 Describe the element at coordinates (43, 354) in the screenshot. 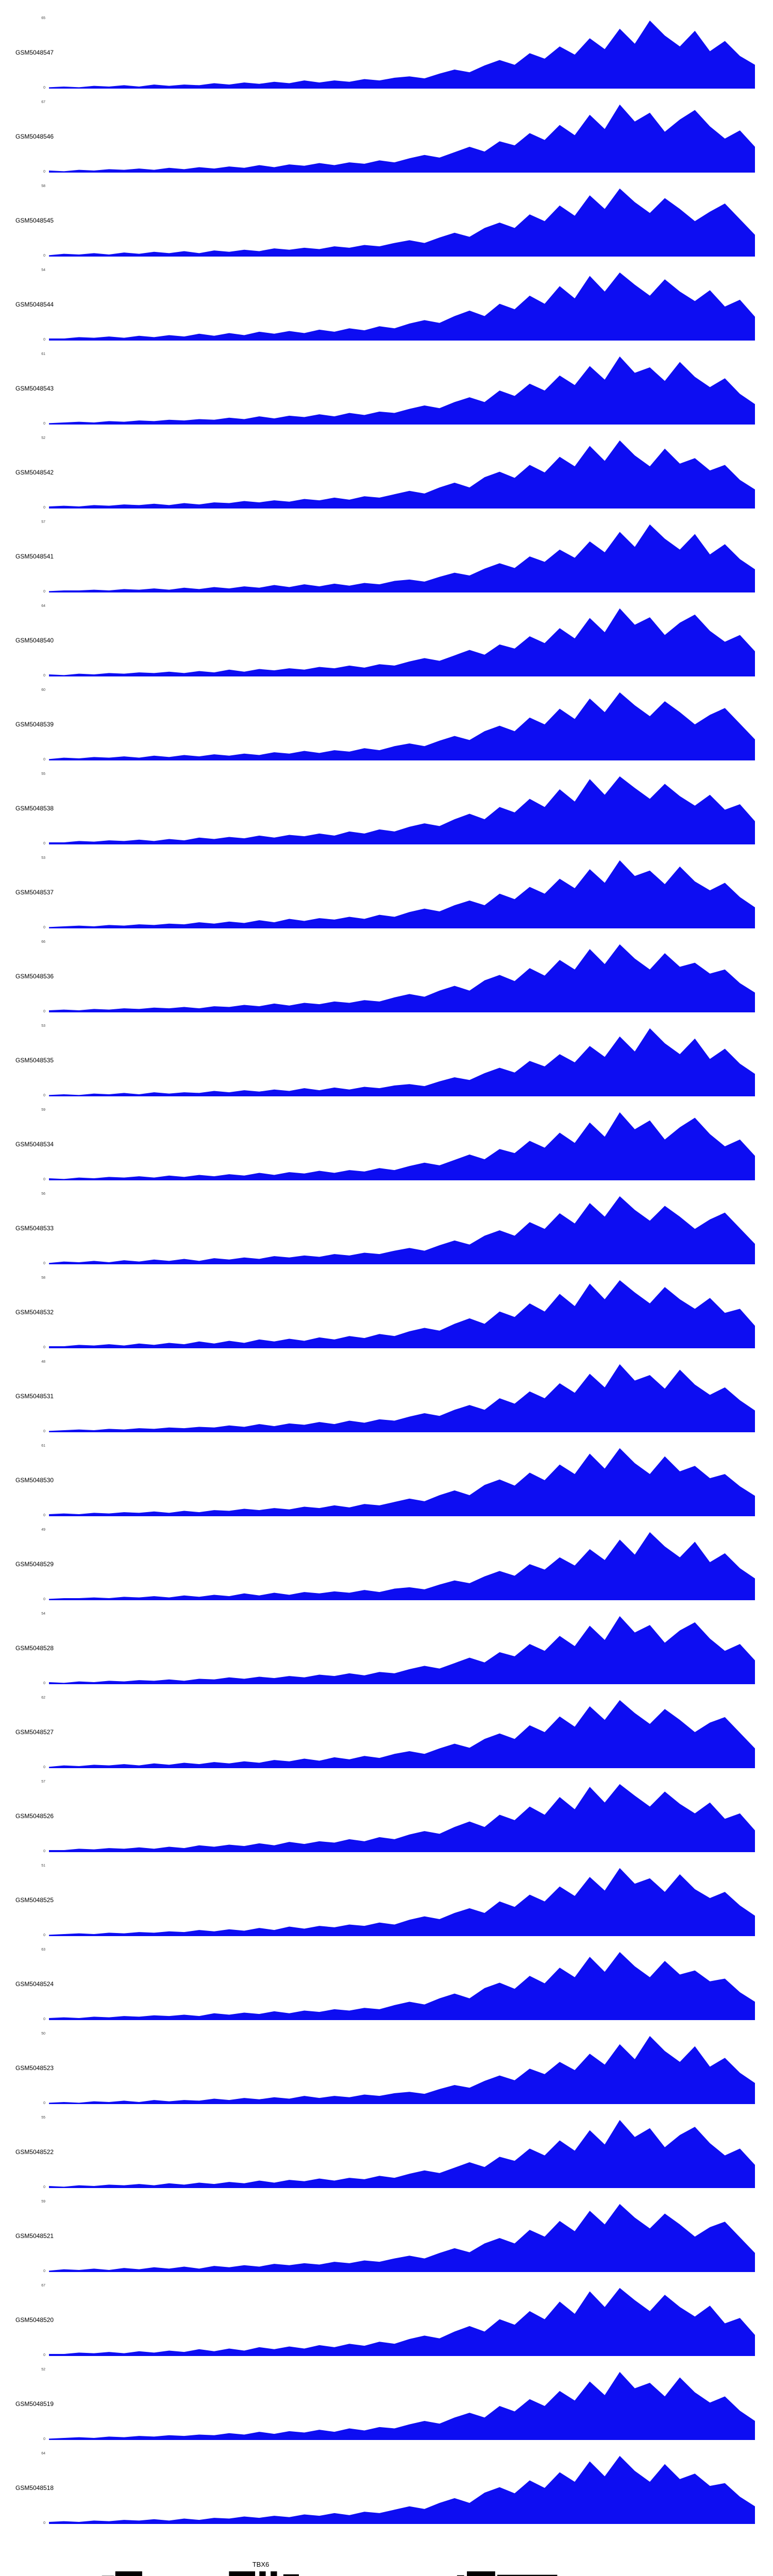

I see `track-ymax-label: 61` at that location.